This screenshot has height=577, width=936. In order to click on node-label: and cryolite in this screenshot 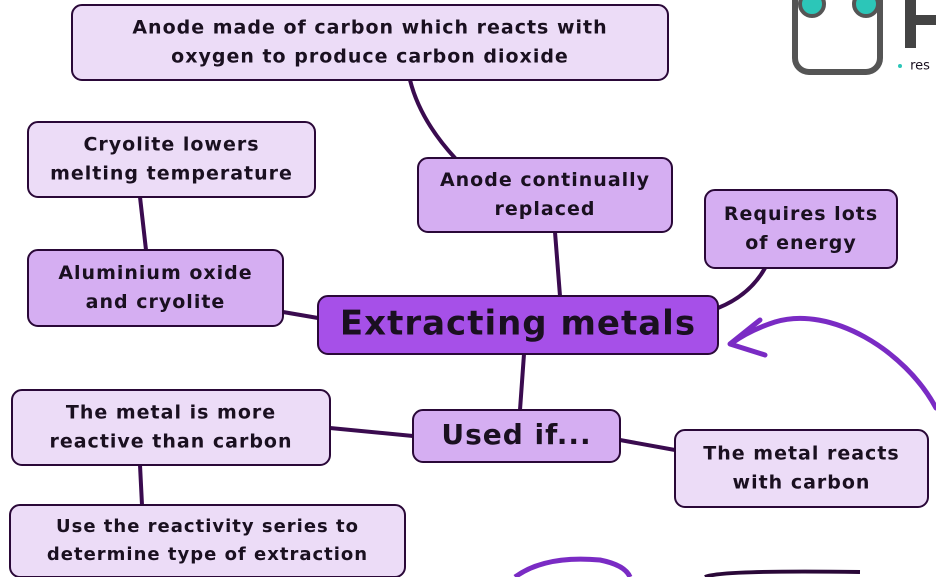, I will do `click(156, 302)`.